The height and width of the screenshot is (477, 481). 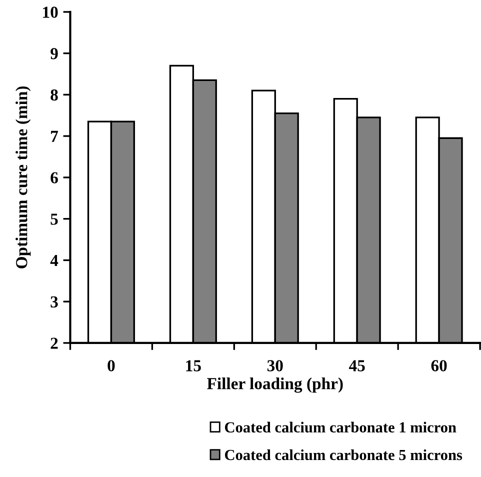 I want to click on x-tick-label: 0, so click(x=111, y=366).